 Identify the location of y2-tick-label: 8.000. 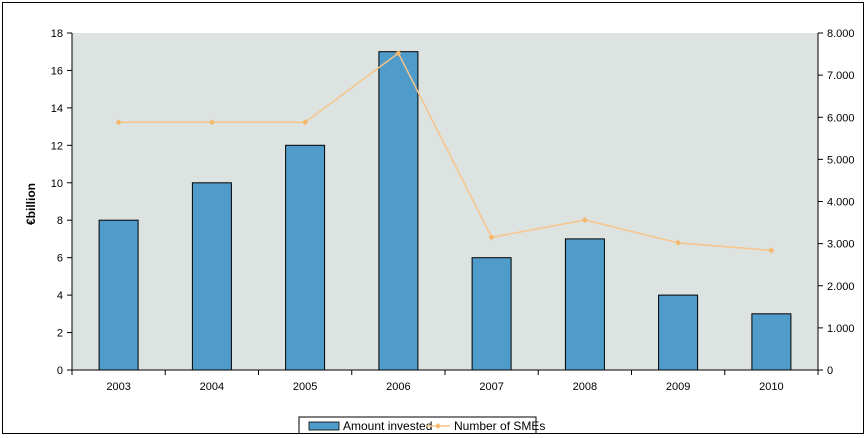
(841, 34).